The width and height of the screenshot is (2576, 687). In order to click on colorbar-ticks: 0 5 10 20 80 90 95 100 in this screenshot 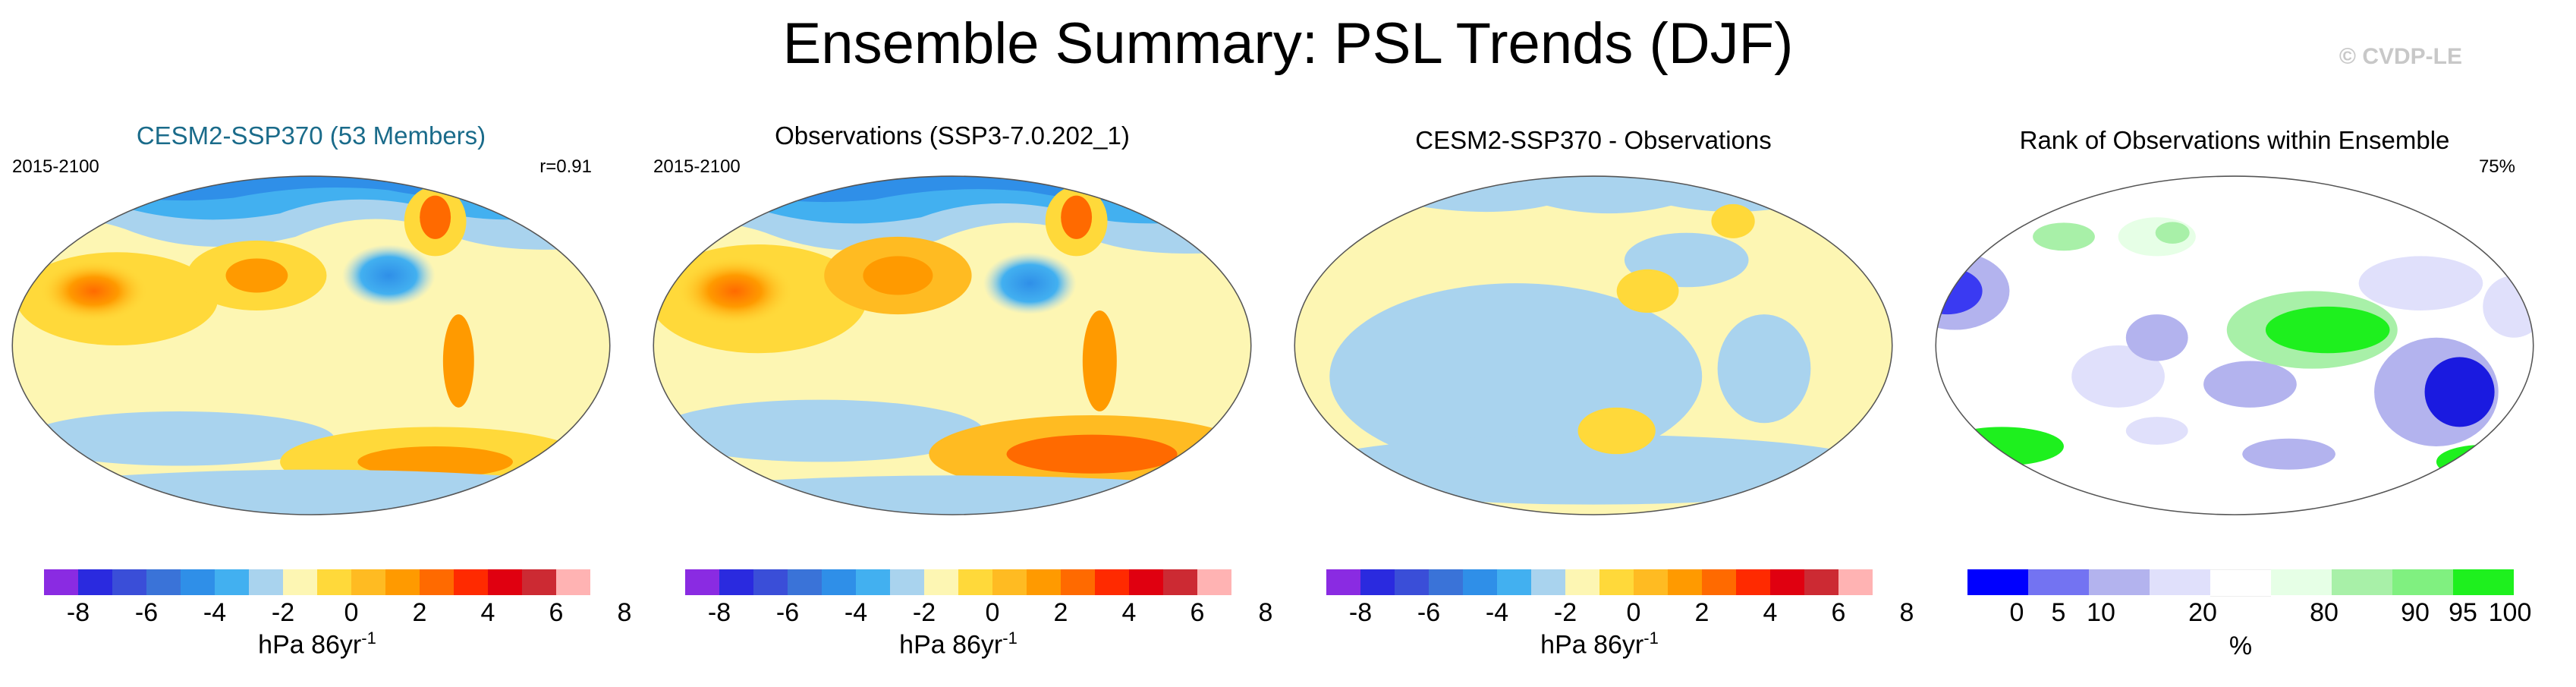, I will do `click(2249, 613)`.